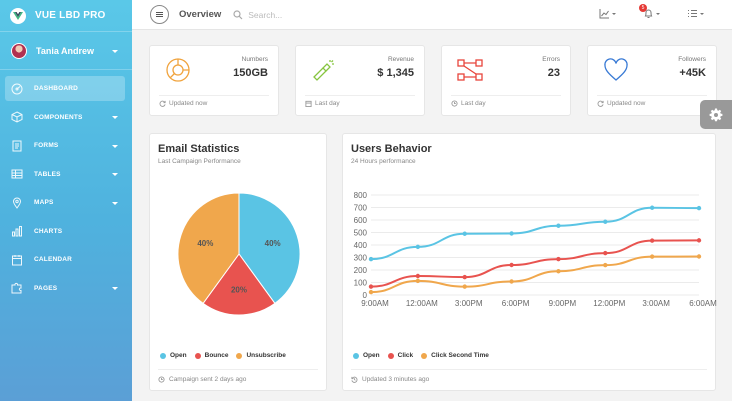 The width and height of the screenshot is (732, 401). Describe the element at coordinates (529, 376) in the screenshot. I see `card-footer: Updated 3 minutes ago` at that location.